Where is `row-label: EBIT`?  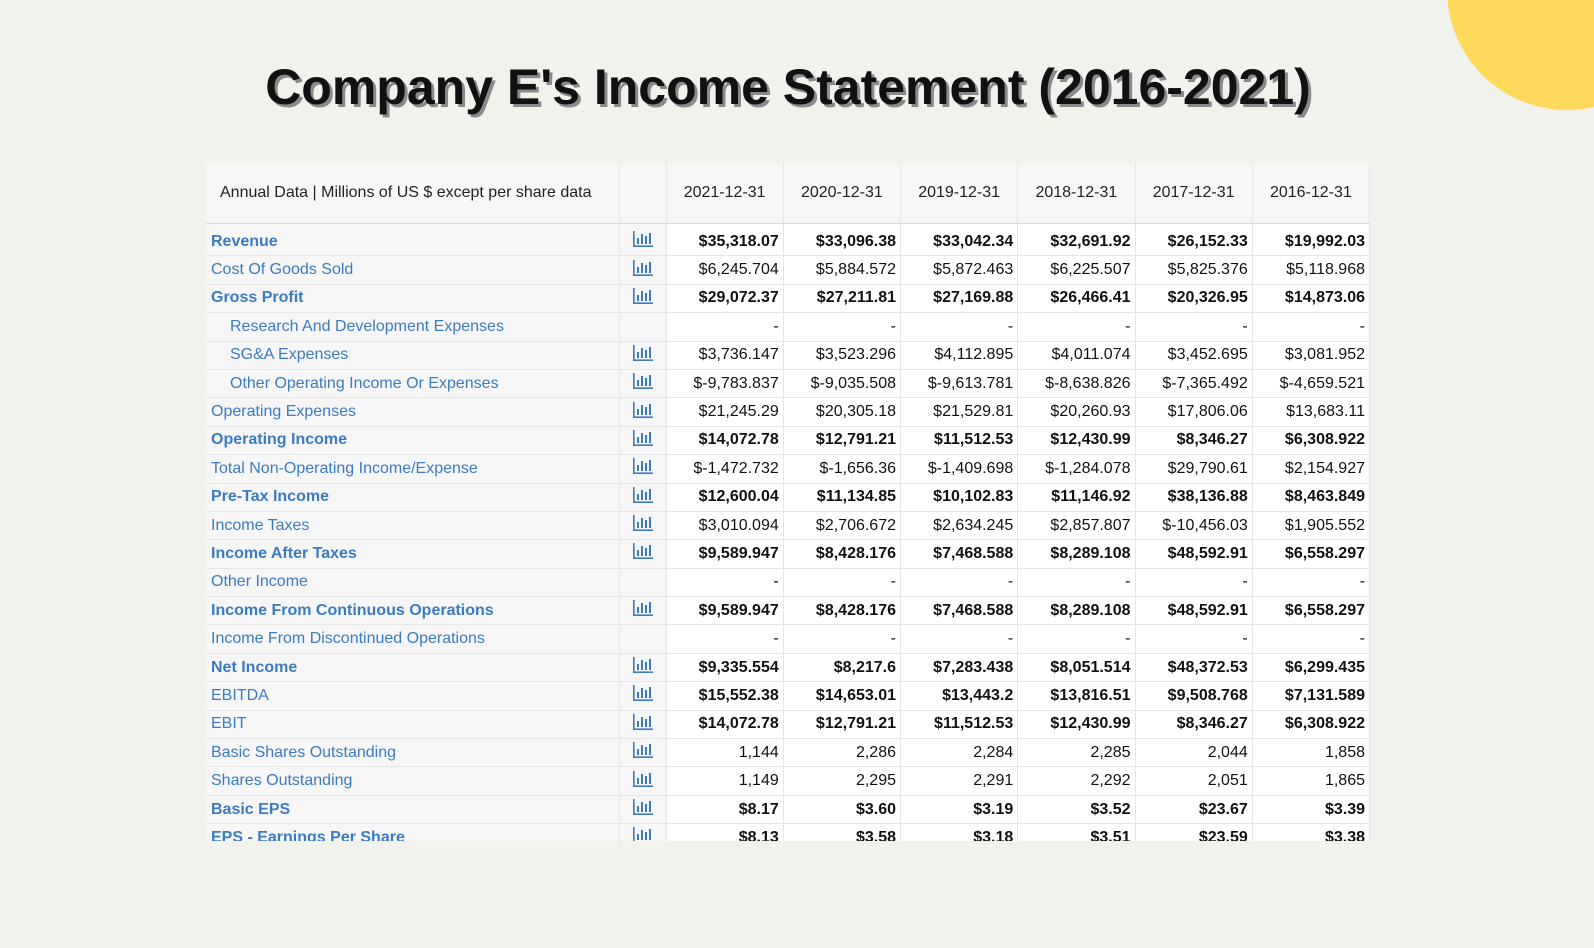 row-label: EBIT is located at coordinates (413, 725).